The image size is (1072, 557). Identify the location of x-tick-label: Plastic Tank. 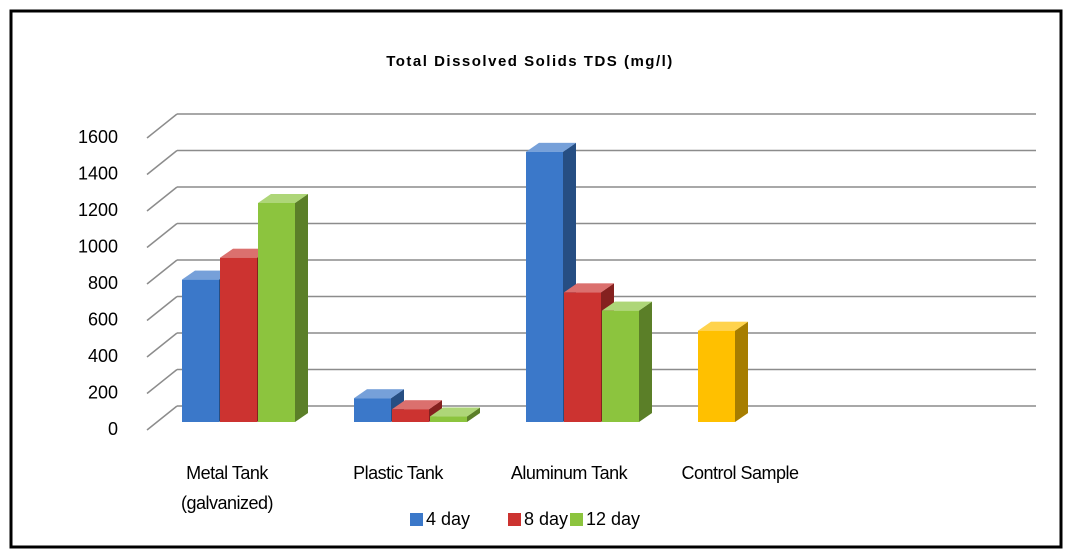
(398, 473).